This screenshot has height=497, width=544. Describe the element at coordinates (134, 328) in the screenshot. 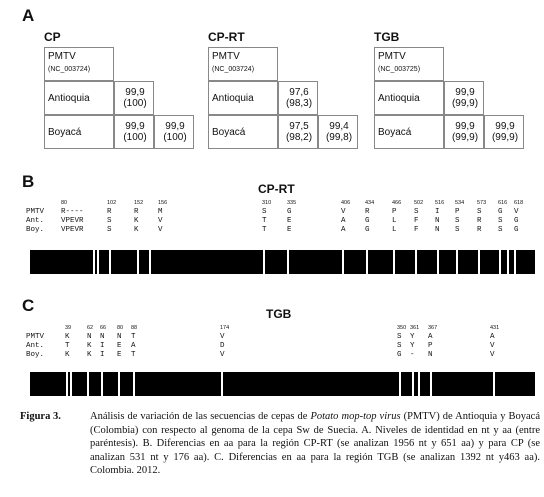

I see `position-label: 88` at that location.